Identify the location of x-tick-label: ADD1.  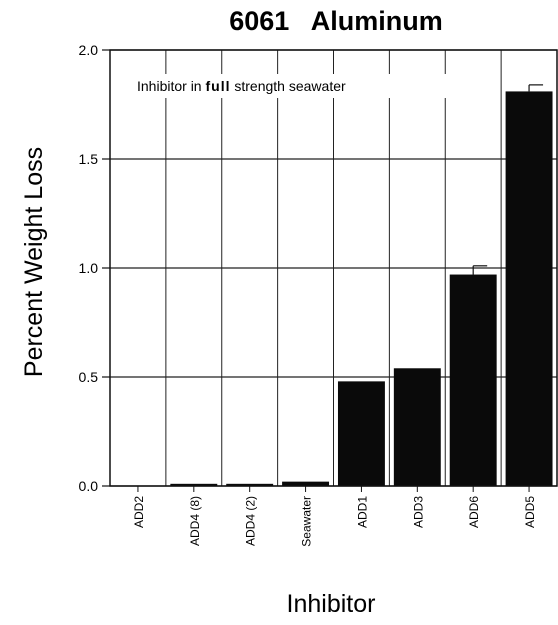
(362, 512).